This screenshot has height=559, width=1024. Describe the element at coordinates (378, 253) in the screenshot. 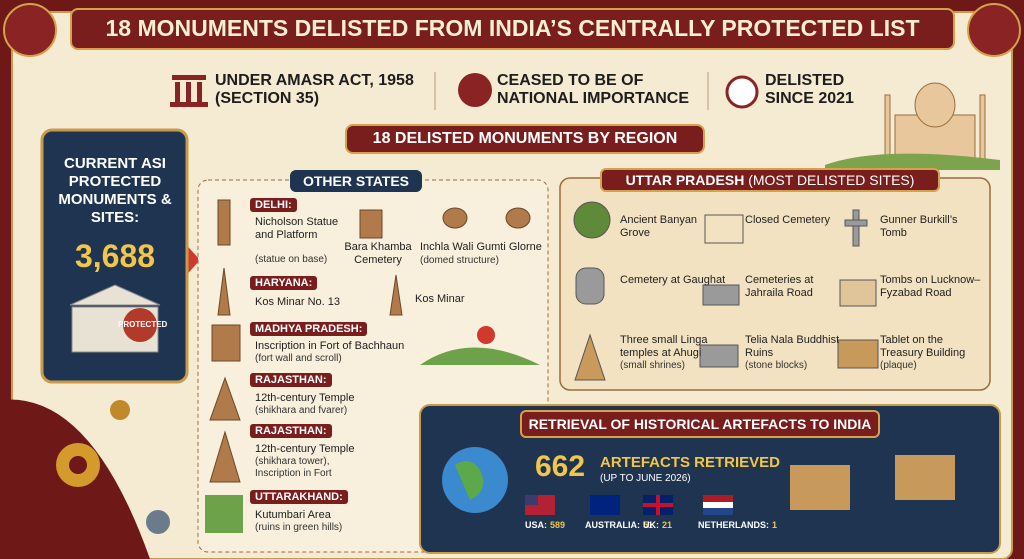

I see `site-name: Bara Khamba Cemetery` at that location.